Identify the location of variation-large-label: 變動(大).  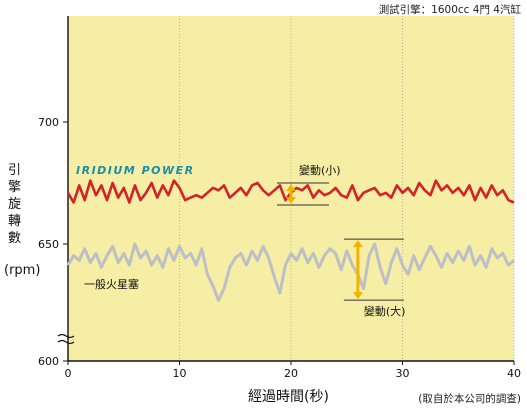
(385, 311).